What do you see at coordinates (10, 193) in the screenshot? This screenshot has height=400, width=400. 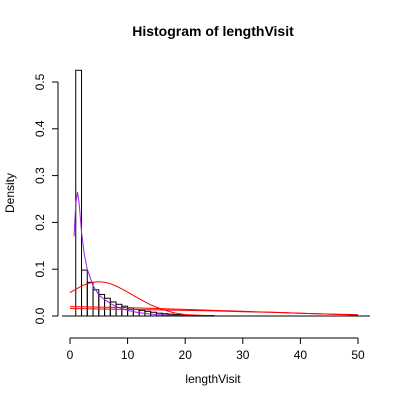 I see `y-axis-label: Density` at bounding box center [10, 193].